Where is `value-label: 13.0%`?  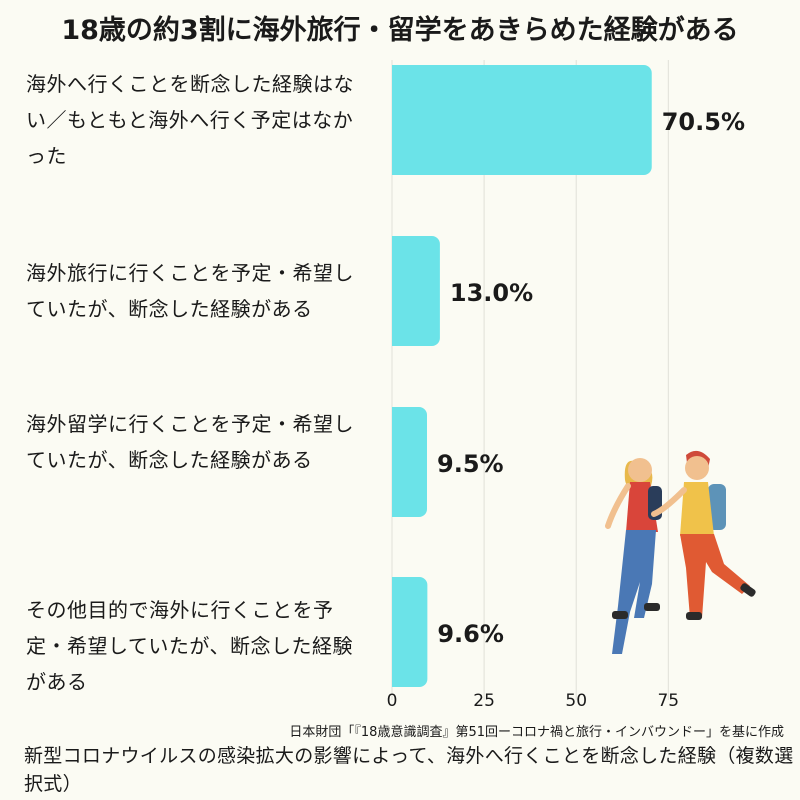
value-label: 13.0% is located at coordinates (491, 293).